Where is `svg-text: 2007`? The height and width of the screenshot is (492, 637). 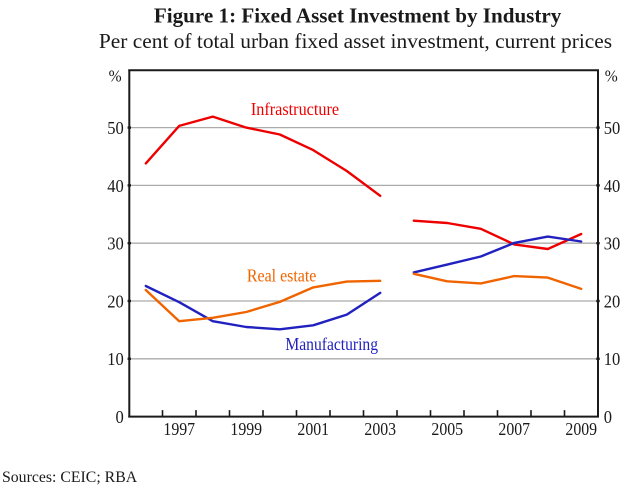
svg-text: 2007 is located at coordinates (514, 429).